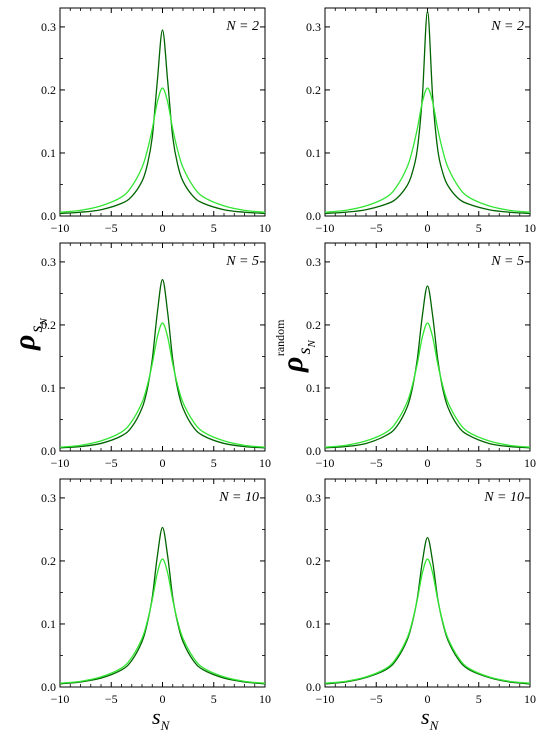 The image size is (550, 738). Describe the element at coordinates (425, 716) in the screenshot. I see `right-x-axis-title-s: s` at that location.